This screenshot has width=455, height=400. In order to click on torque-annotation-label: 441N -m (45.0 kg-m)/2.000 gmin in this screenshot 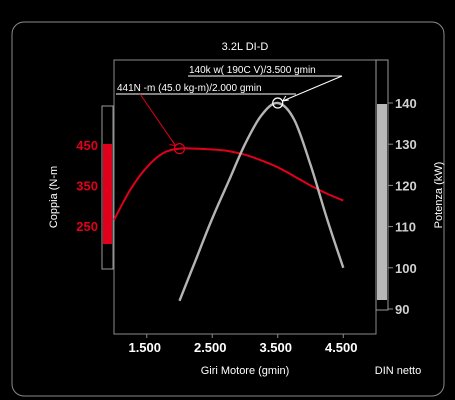, I will do `click(189, 88)`.